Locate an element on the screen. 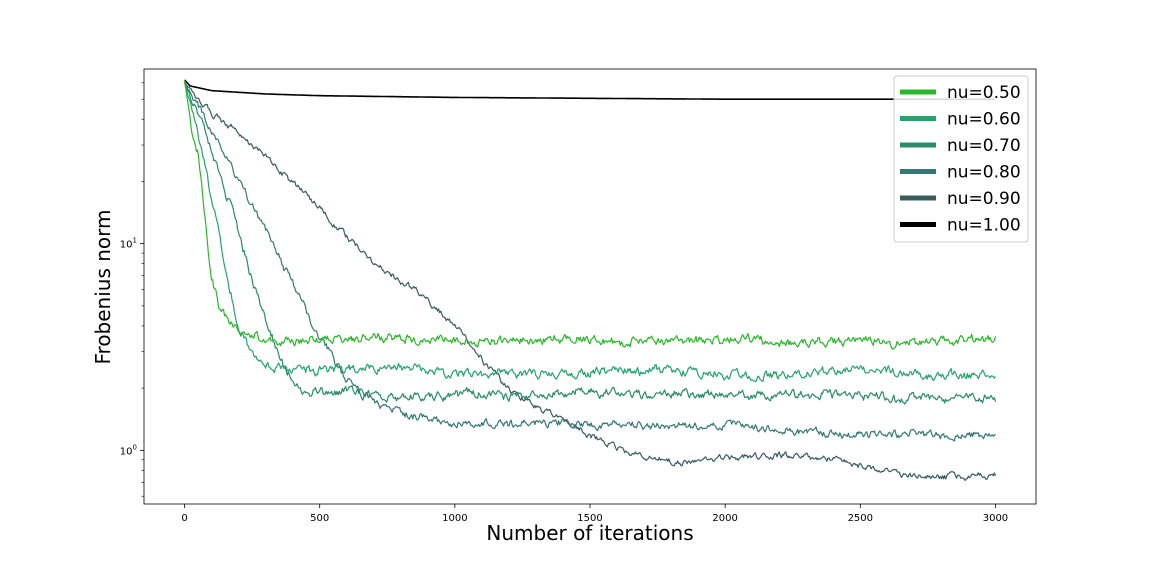 The width and height of the screenshot is (1152, 576). y-tick-exponent: 1 is located at coordinates (135, 241).